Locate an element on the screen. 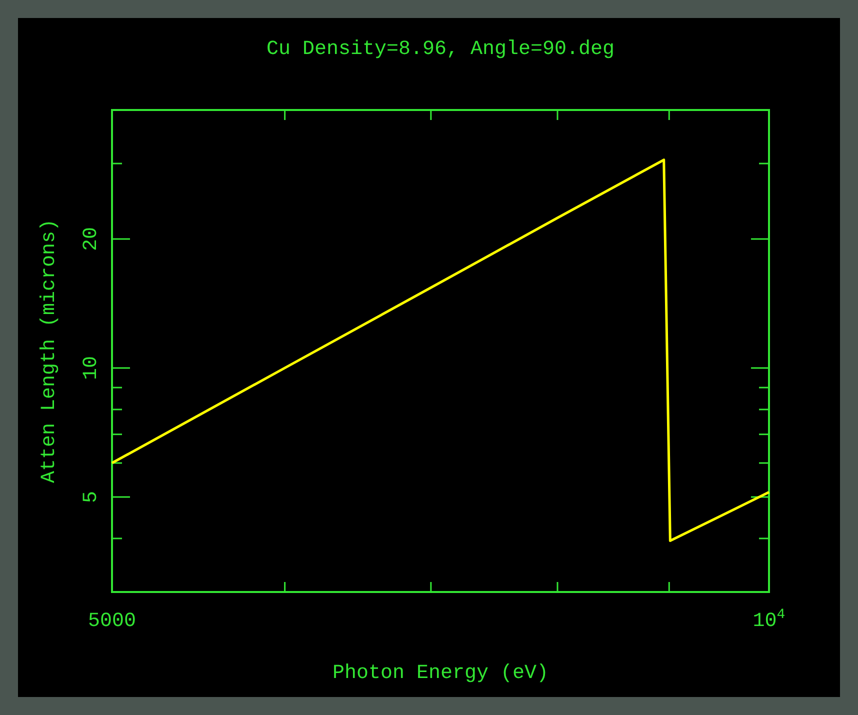 The width and height of the screenshot is (858, 715). x-axis-title: Photon Energy (eV) is located at coordinates (440, 673).